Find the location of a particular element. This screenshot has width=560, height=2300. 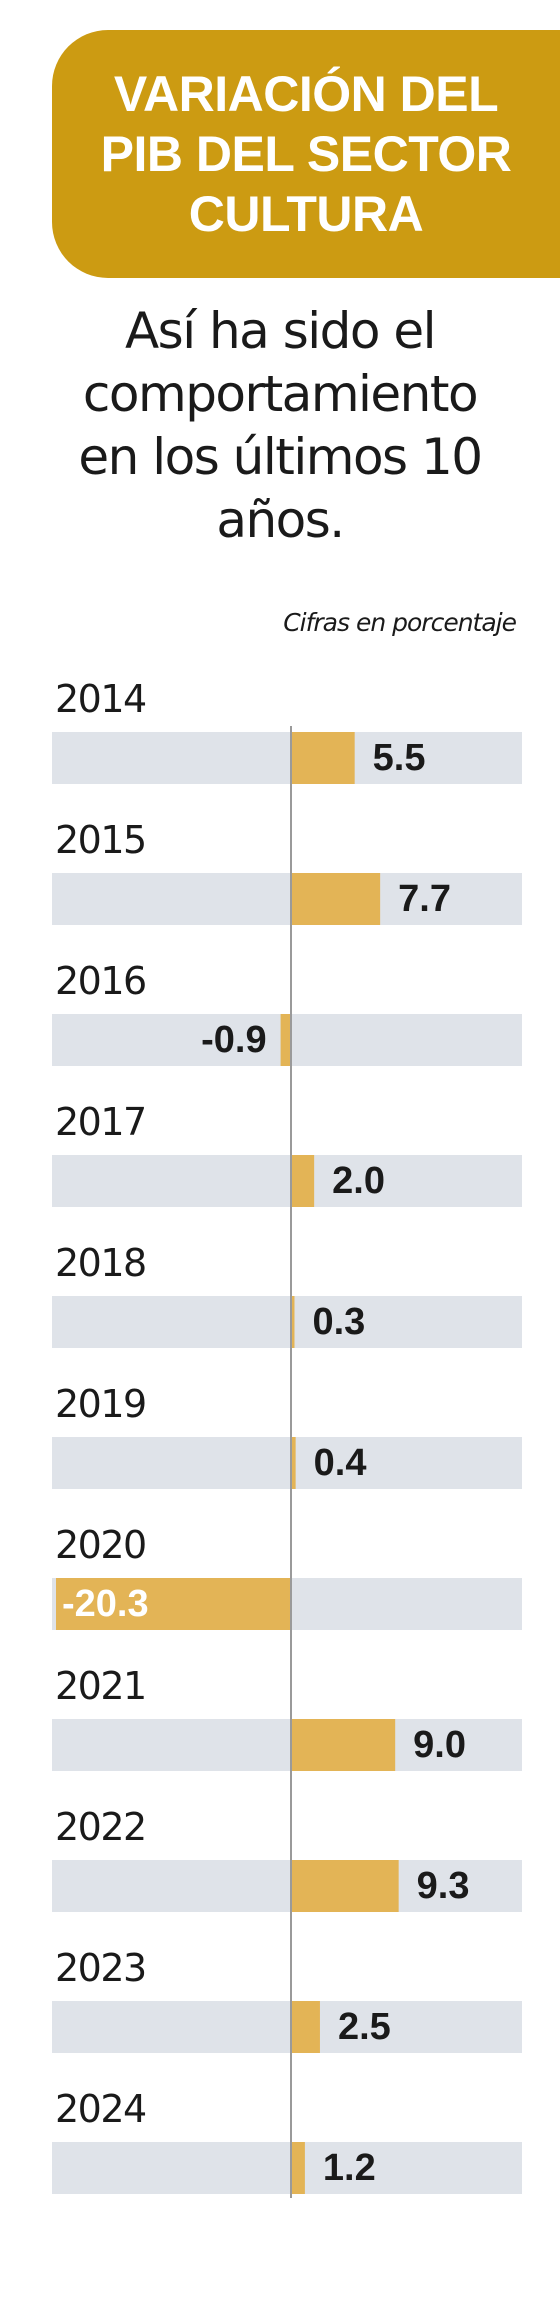

value-label: 5.5 is located at coordinates (399, 758).